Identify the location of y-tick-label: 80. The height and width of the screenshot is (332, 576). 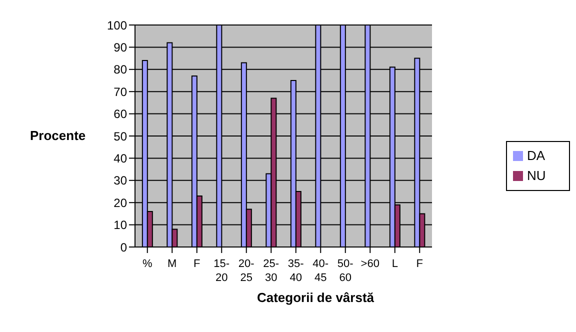
(121, 69).